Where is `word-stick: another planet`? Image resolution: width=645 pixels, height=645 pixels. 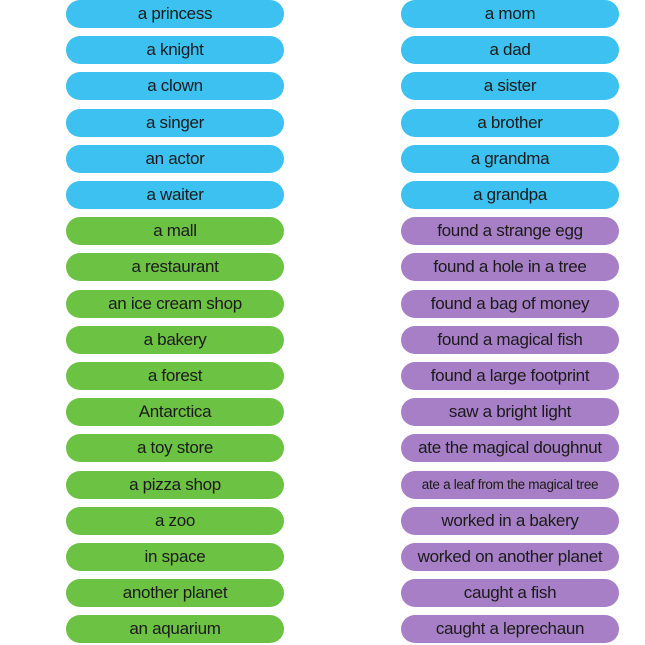
word-stick: another planet is located at coordinates (175, 593).